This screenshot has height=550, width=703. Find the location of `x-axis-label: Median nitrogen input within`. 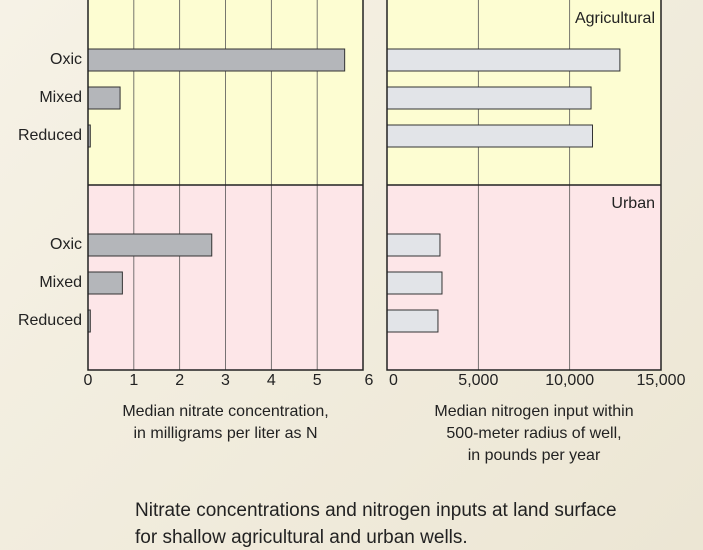

x-axis-label: Median nitrogen input within is located at coordinates (533, 411).